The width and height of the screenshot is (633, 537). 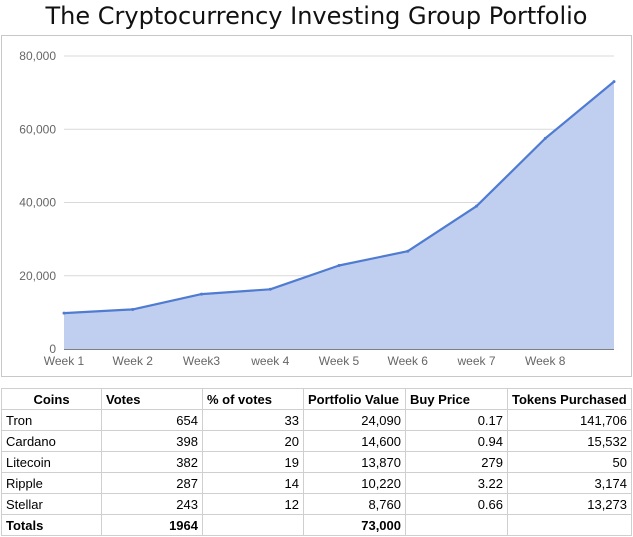 I want to click on cell-percent: 12, so click(x=253, y=504).